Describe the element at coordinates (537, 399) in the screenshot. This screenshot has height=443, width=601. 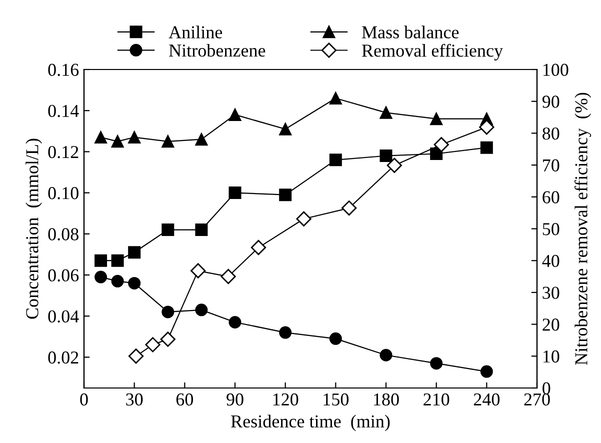
I see `x-tick-label: 270` at that location.